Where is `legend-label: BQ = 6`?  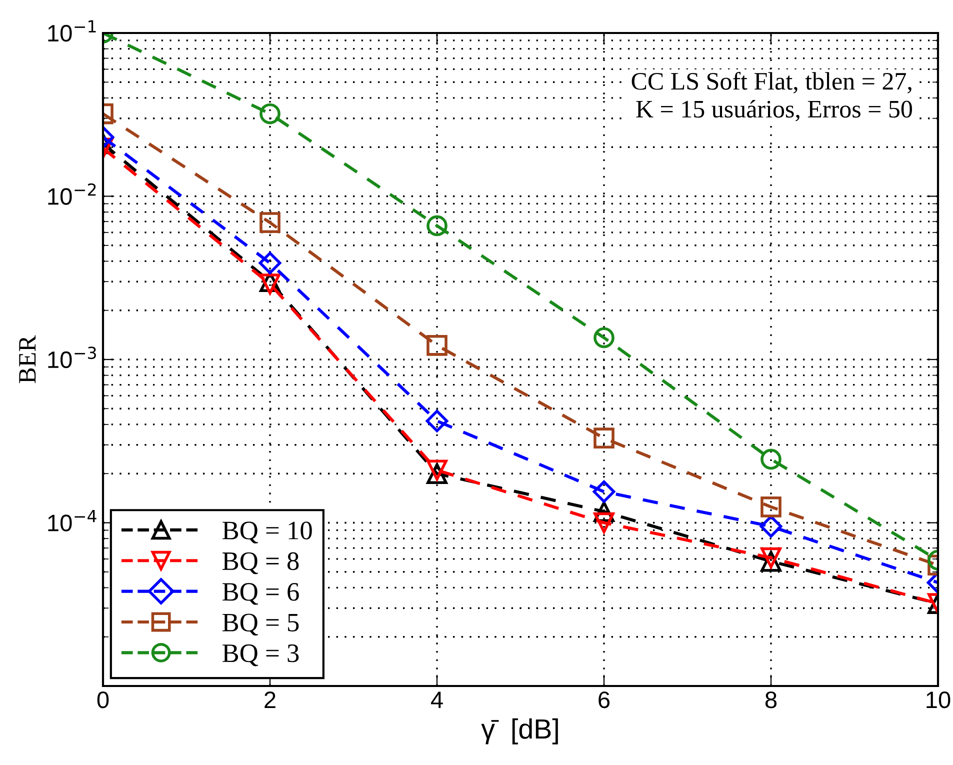
legend-label: BQ = 6 is located at coordinates (260, 594).